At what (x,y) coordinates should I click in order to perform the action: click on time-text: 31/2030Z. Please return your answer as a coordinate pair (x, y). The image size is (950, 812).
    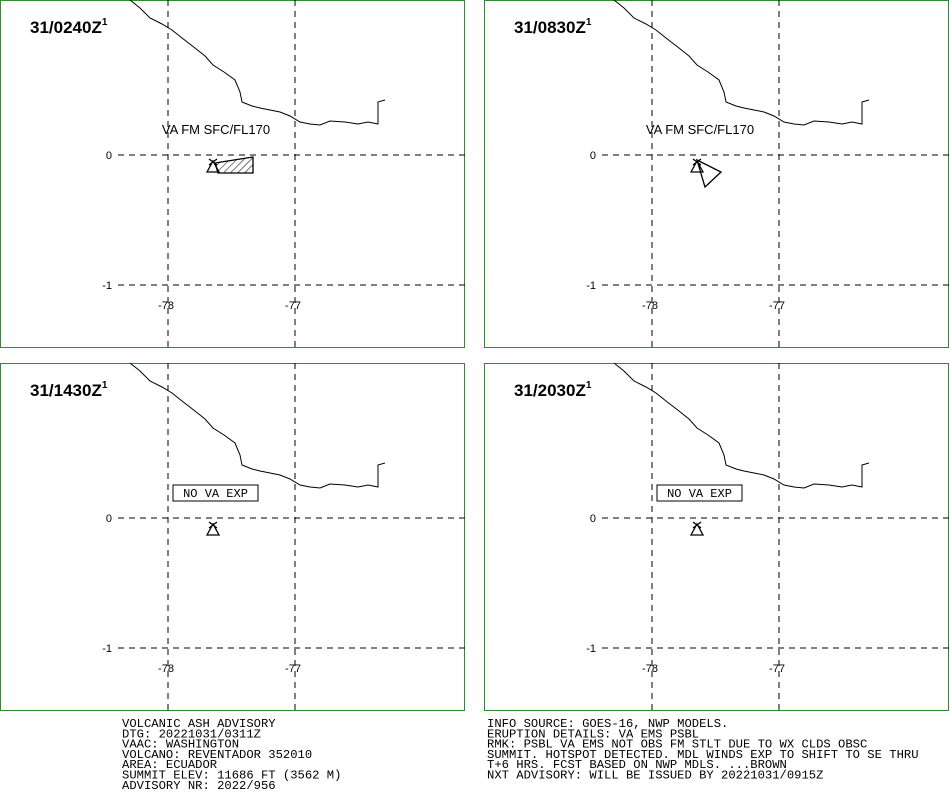
    Looking at the image, I should click on (550, 390).